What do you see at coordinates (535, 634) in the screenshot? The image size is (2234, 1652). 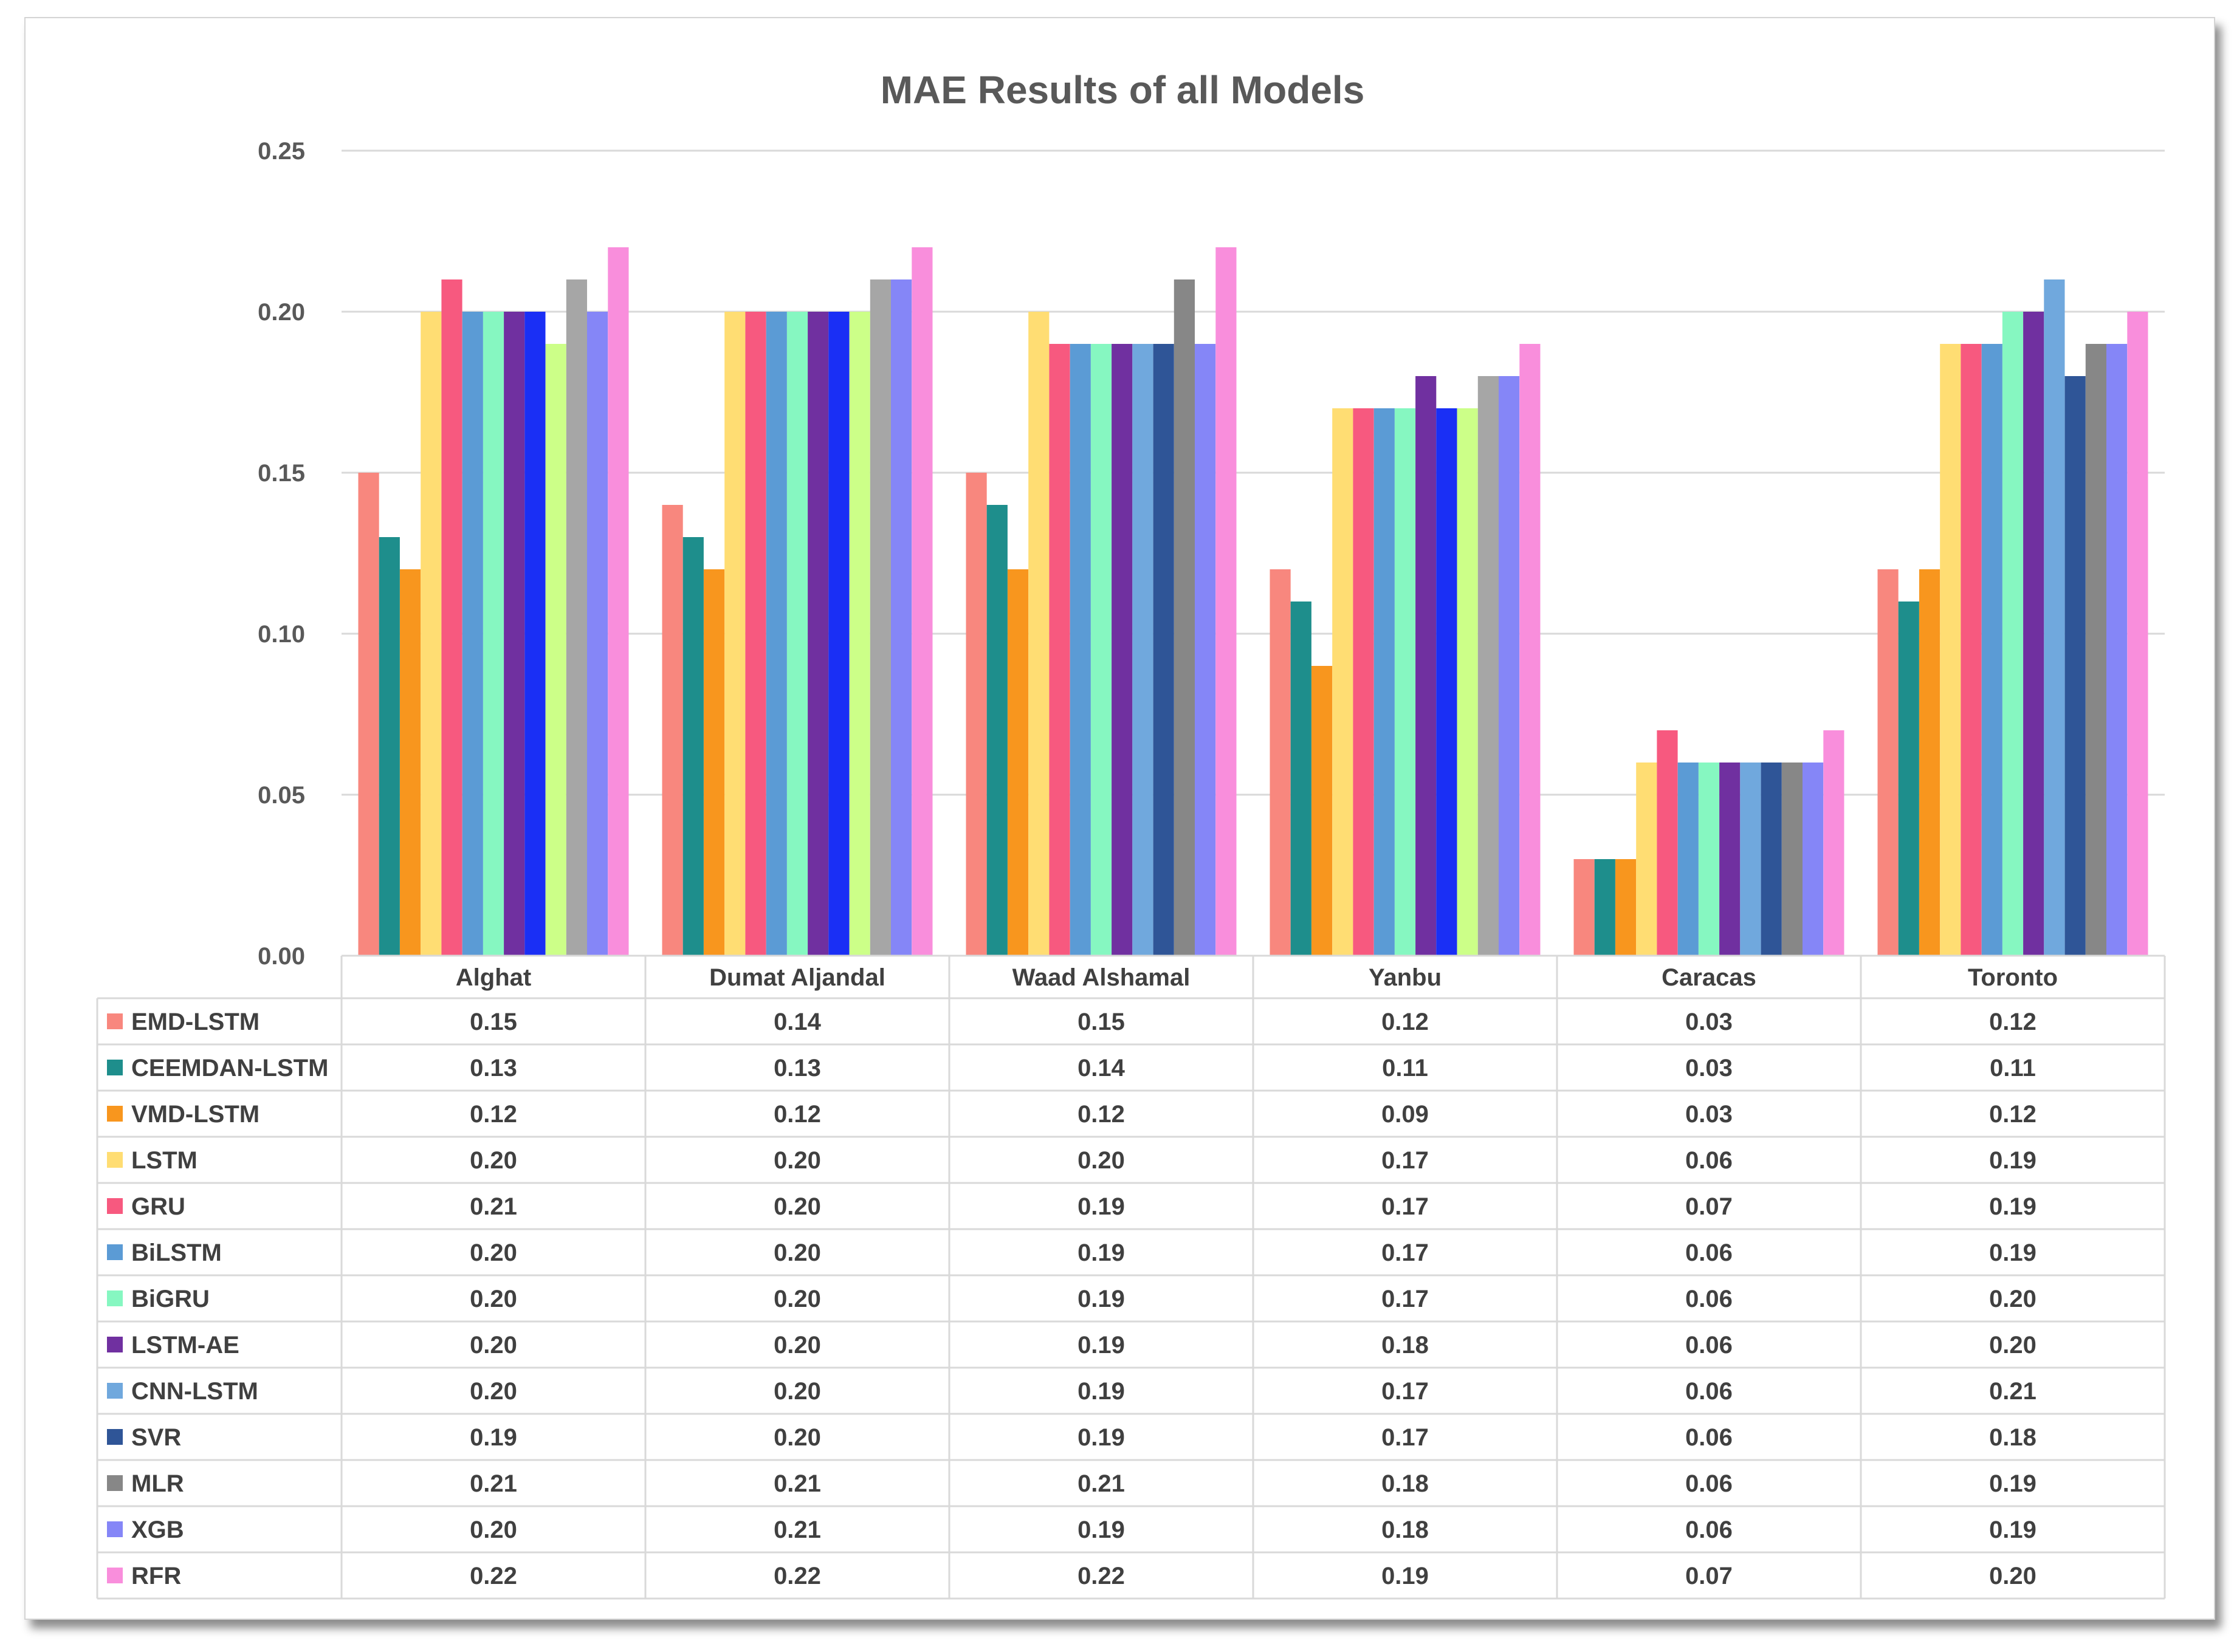 I see `bar-cnn-lstm-alghat` at bounding box center [535, 634].